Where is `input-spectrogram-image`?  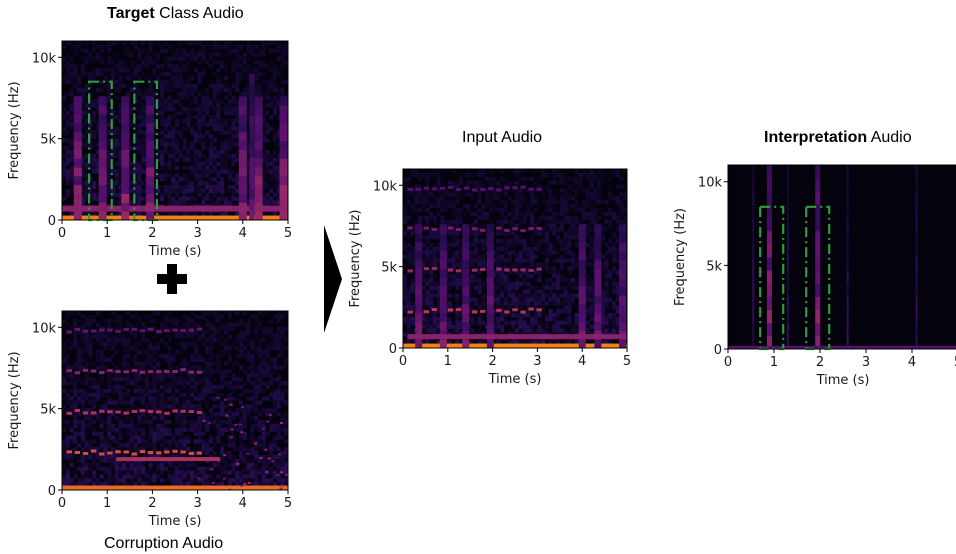 input-spectrogram-image is located at coordinates (515, 258).